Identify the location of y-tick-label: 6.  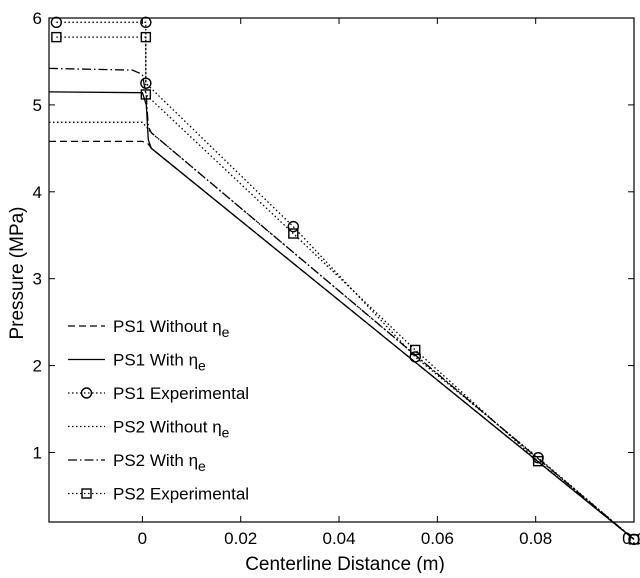
(37, 18).